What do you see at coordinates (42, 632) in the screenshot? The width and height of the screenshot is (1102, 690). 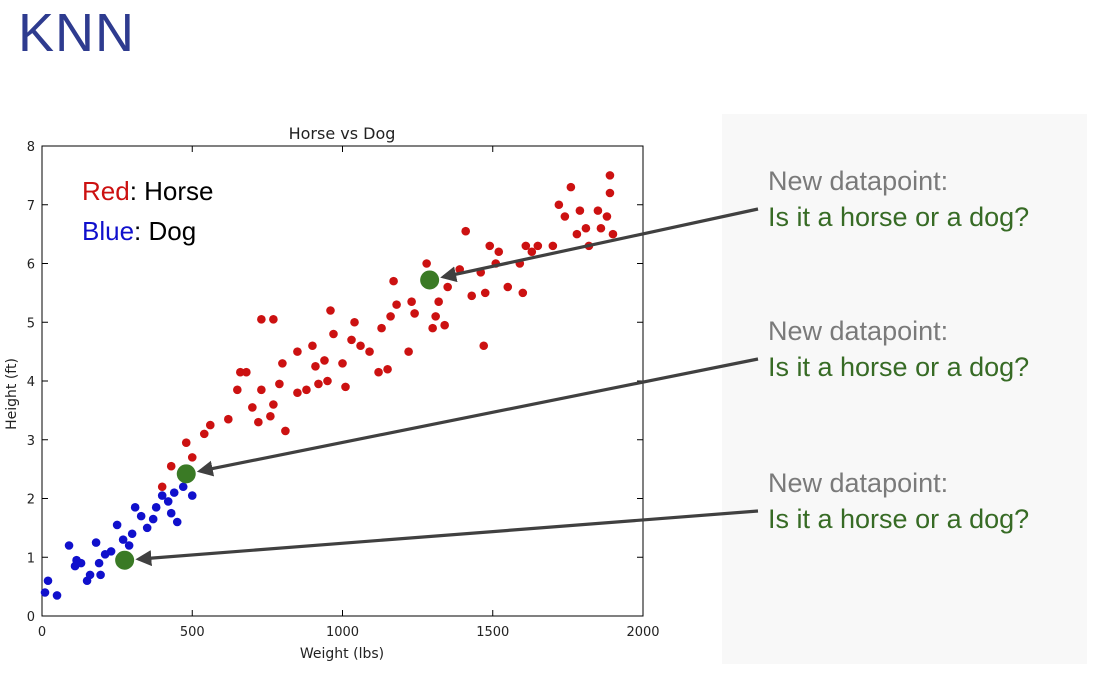 I see `x-tick-label: 0` at bounding box center [42, 632].